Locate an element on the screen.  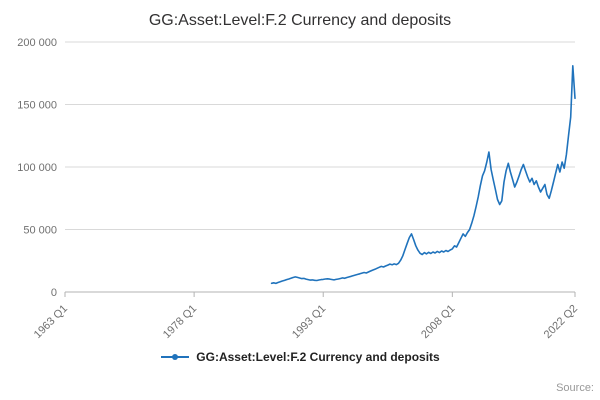
legend: GG:Asset:Level:F.2 Currency and deposits is located at coordinates (300, 357).